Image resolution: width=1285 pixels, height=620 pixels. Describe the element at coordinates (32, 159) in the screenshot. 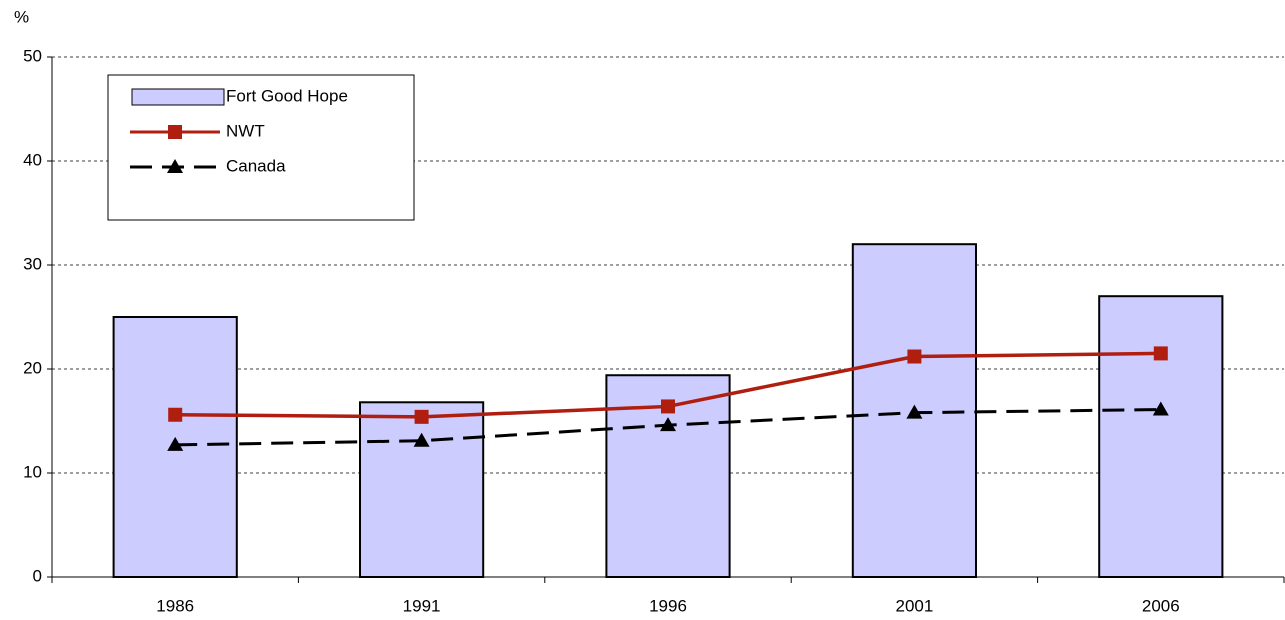

I see `y-tick-label: 40` at that location.